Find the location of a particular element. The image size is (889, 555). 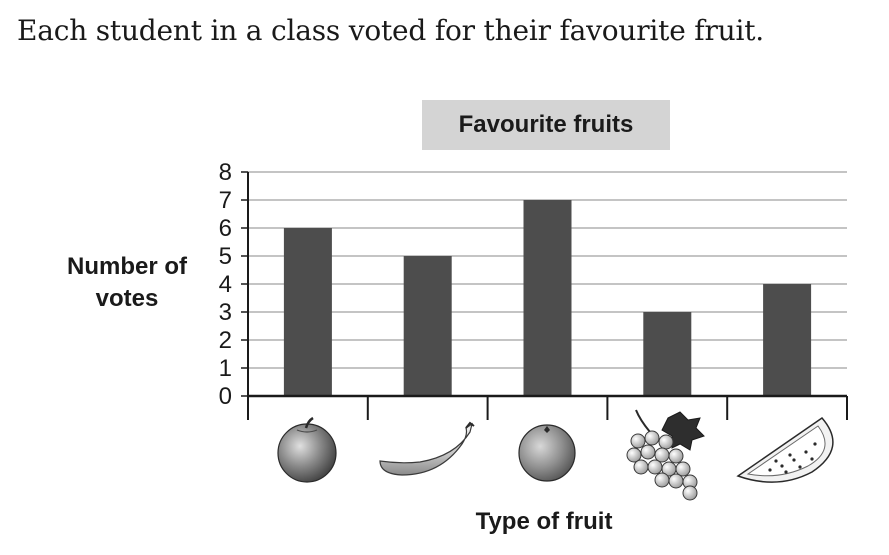

bar-banana is located at coordinates (427, 326).